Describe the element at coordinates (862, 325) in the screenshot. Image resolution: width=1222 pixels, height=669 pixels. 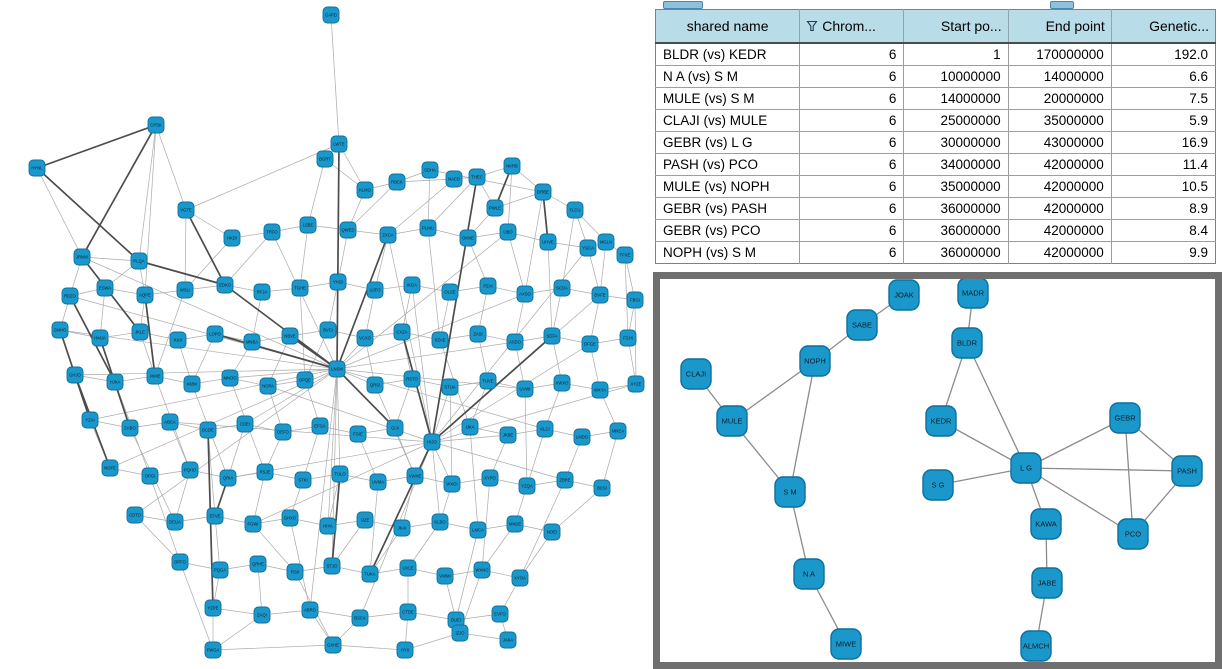
I see `network-node: SABE` at that location.